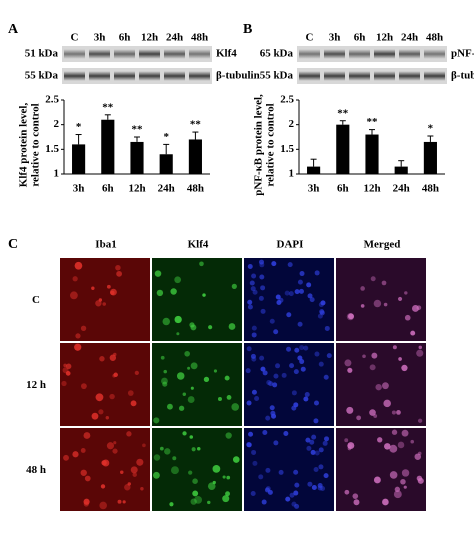 Image resolution: width=474 pixels, height=537 pixels. Describe the element at coordinates (431, 129) in the screenshot. I see `significance-label: *` at that location.